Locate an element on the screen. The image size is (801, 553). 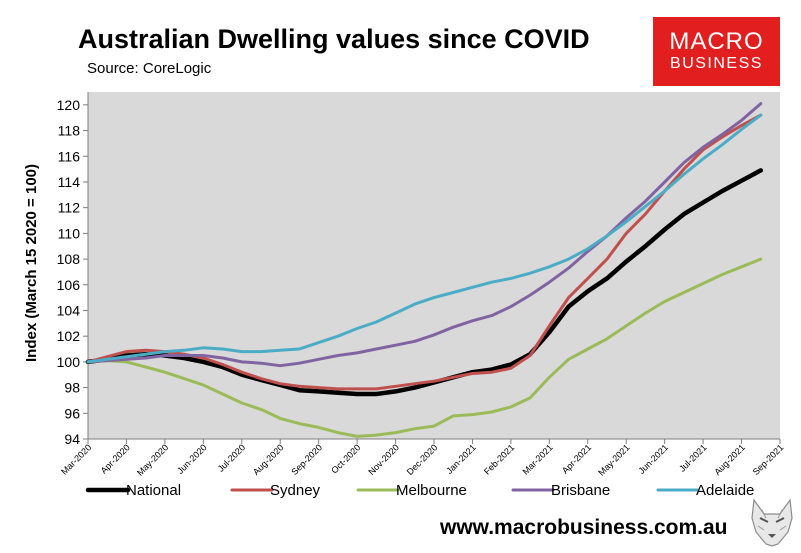
x-tick-label: Jun-2020 is located at coordinates (192, 459).